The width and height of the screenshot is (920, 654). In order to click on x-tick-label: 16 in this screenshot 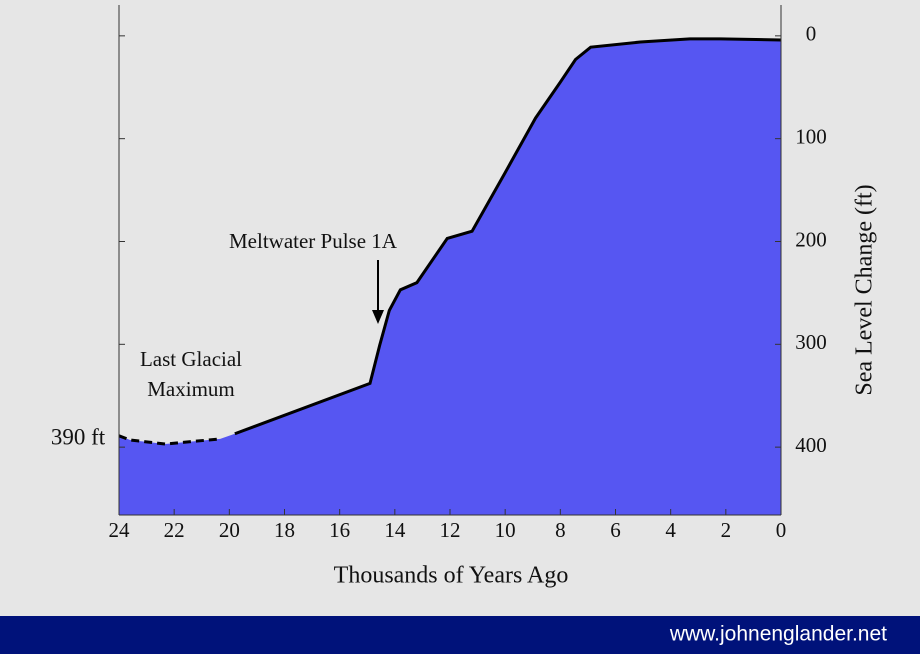, I will do `click(339, 530)`.